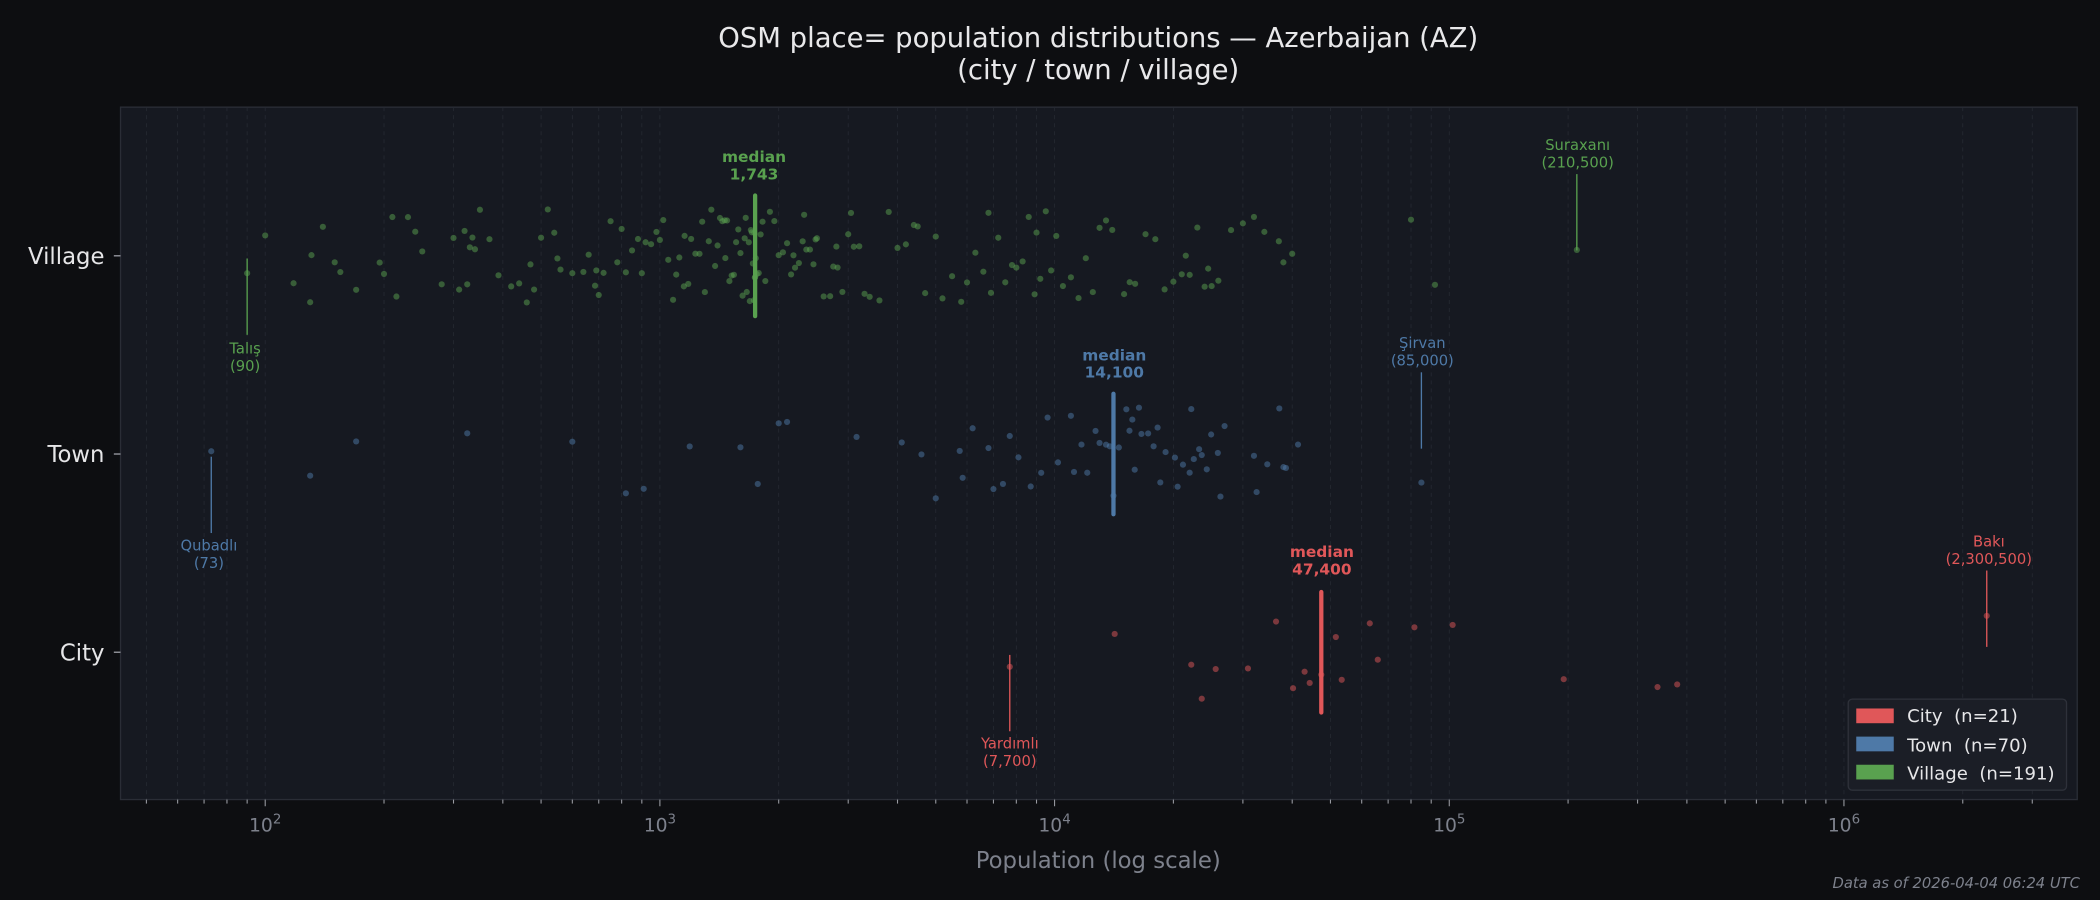  What do you see at coordinates (74, 455) in the screenshot?
I see `y-axis: Village Town City` at bounding box center [74, 455].